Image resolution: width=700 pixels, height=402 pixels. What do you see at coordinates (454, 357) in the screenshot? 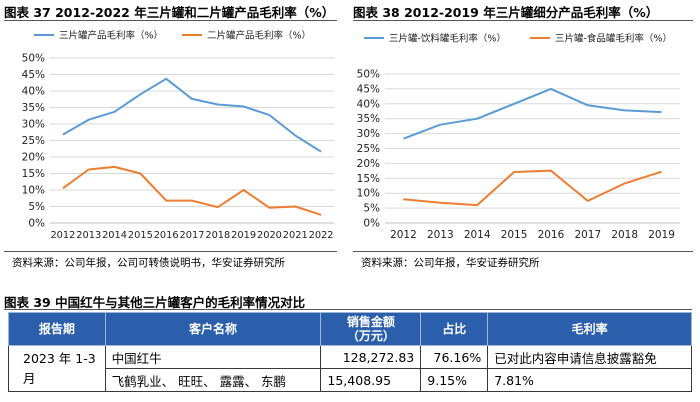
I see `share-cell: 76.16%` at bounding box center [454, 357].